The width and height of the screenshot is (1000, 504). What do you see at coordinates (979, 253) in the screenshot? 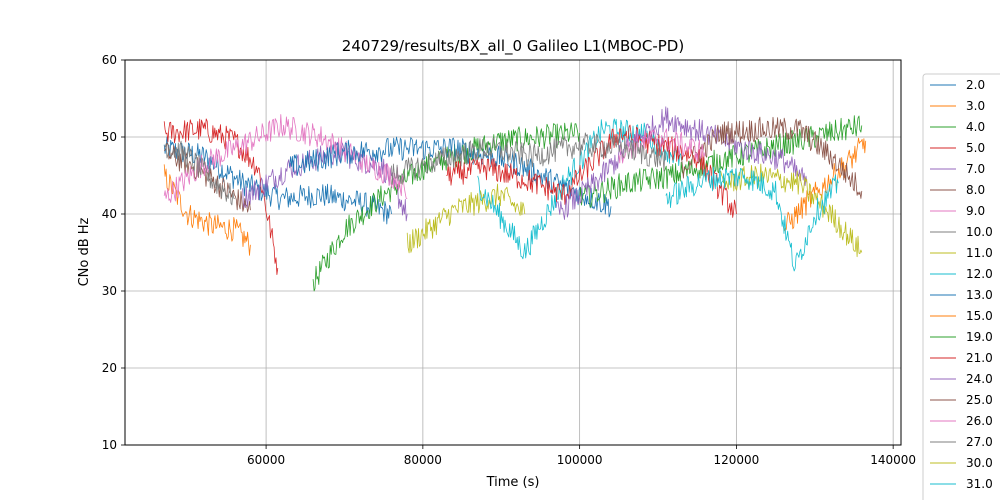
I see `legend-entry: 11.0` at bounding box center [979, 253].